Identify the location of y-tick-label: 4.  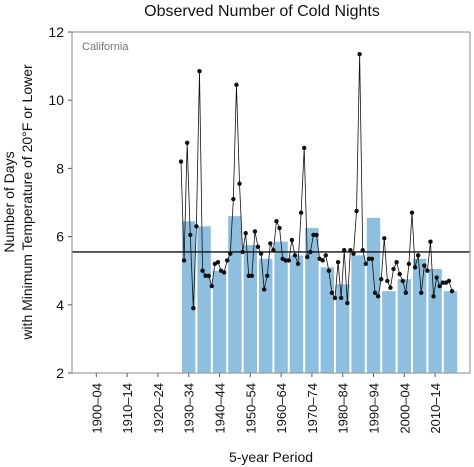
(60, 305).